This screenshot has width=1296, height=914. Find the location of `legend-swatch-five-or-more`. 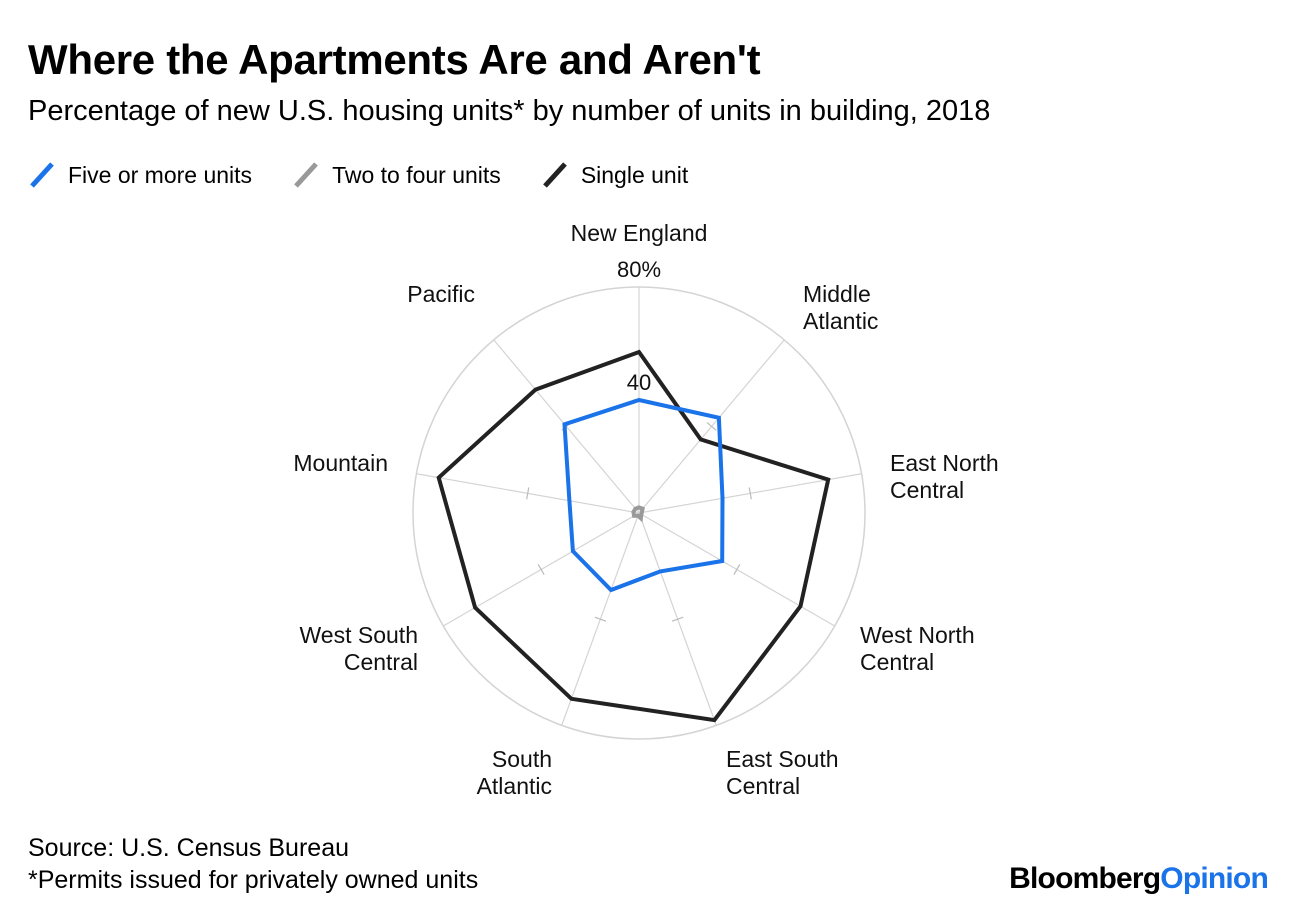

legend-swatch-five-or-more is located at coordinates (42, 175).